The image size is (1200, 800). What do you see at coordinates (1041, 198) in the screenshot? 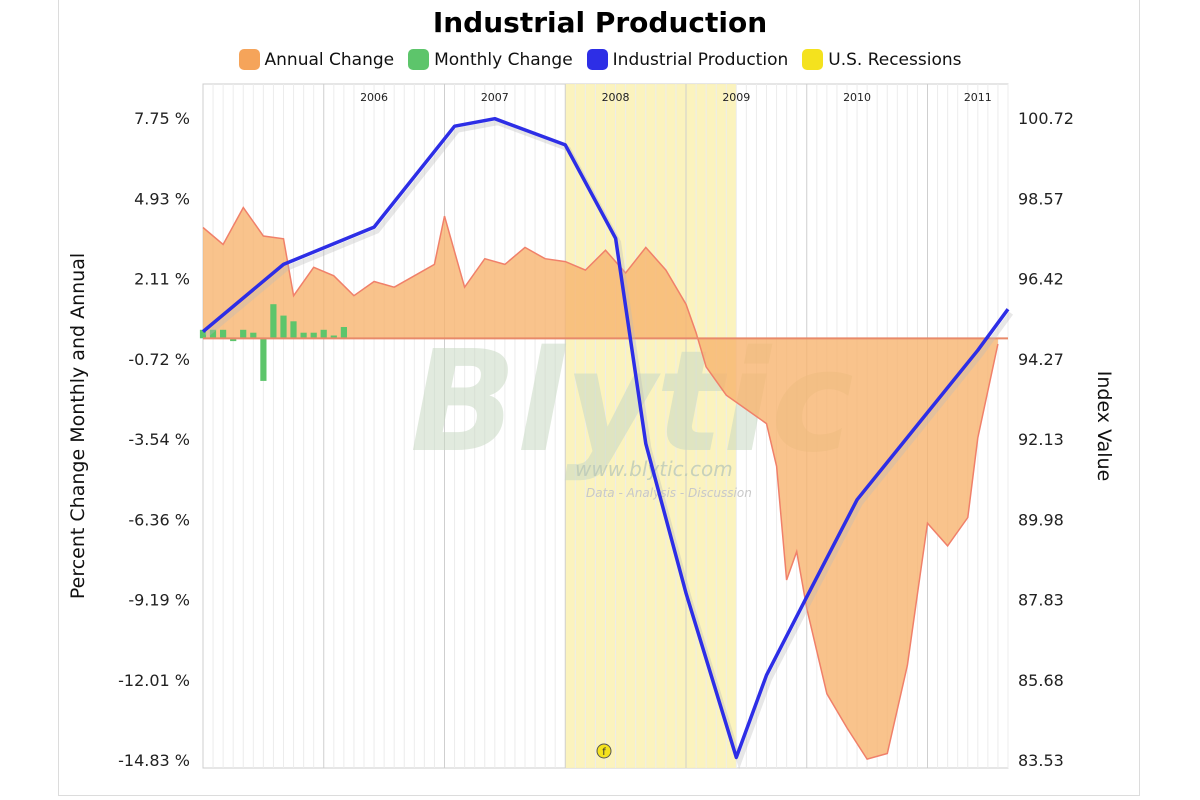
I see `y-right-tick-label: 98.57` at bounding box center [1041, 198].